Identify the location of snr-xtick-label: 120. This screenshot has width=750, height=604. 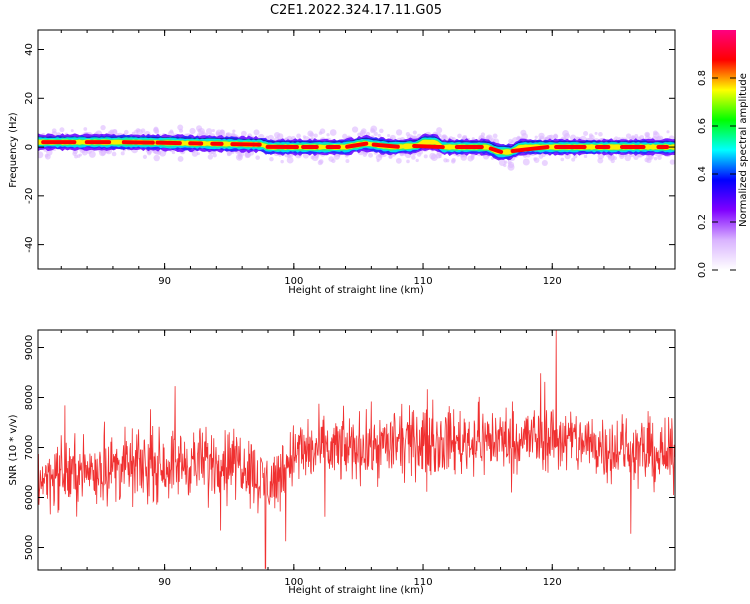
(552, 582).